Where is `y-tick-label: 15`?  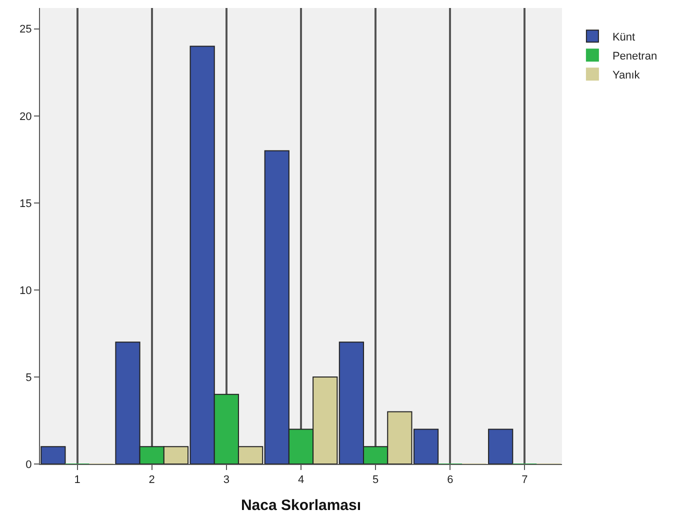 y-tick-label: 15 is located at coordinates (26, 204).